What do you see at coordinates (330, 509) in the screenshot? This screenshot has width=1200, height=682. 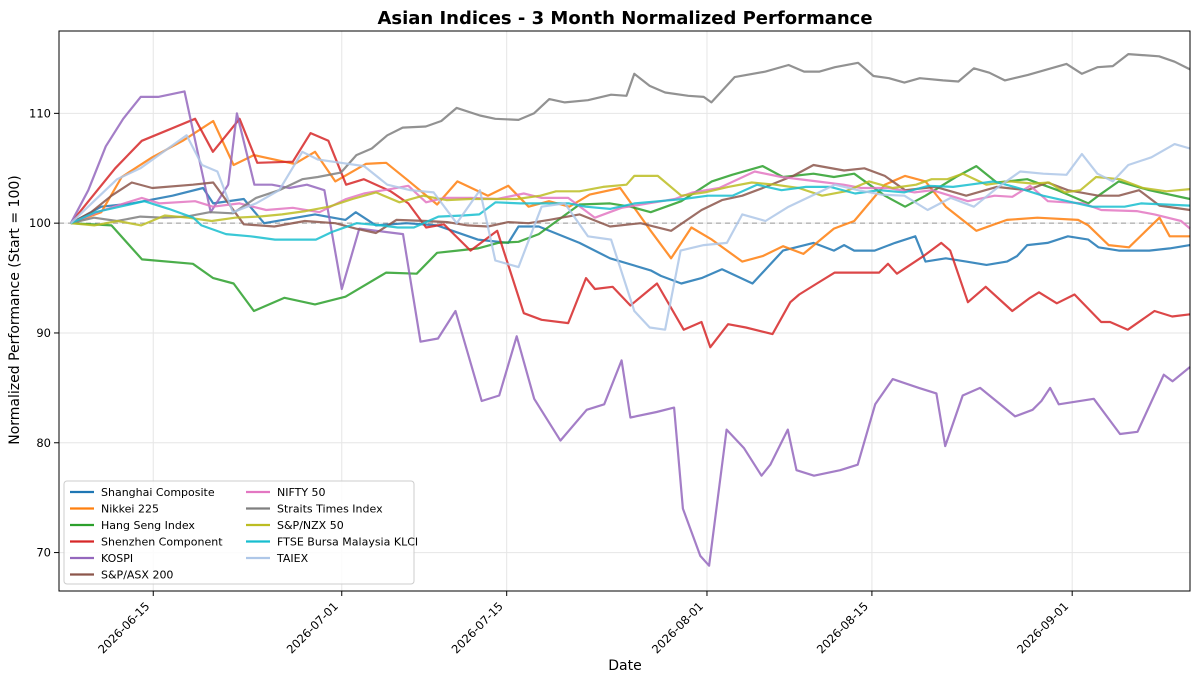 I see `legend-entry: Straits Times Index` at bounding box center [330, 509].